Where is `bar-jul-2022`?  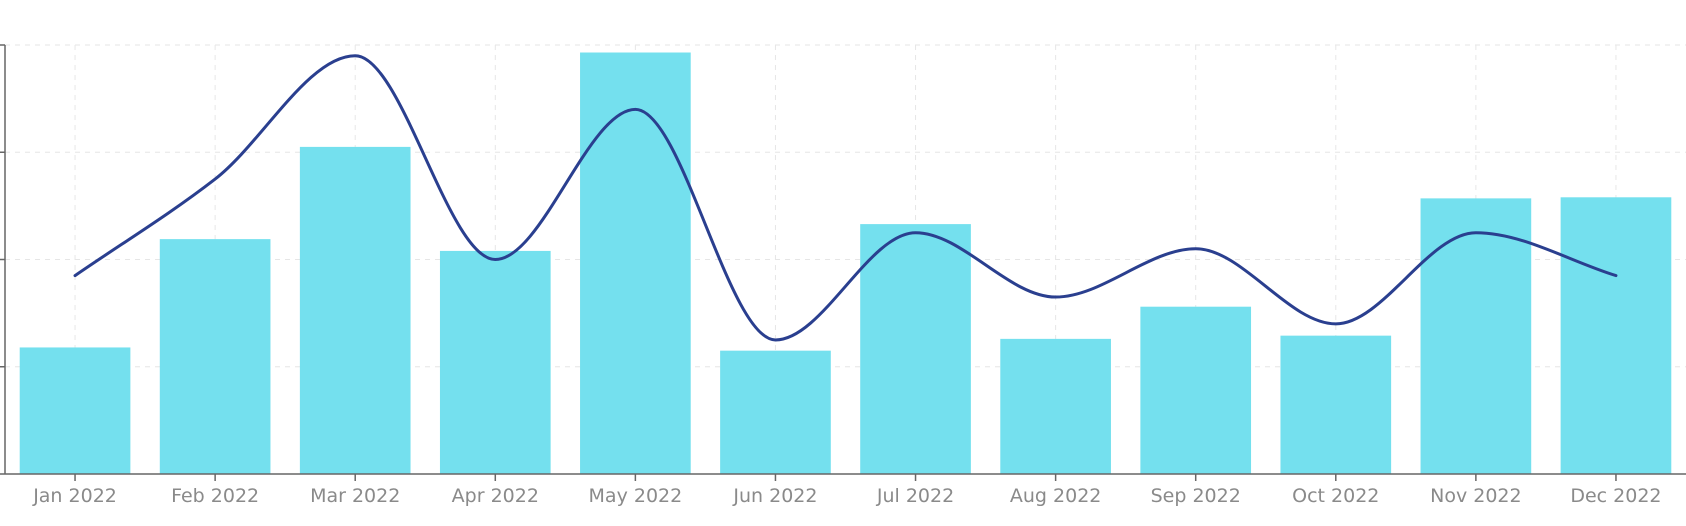 bar-jul-2022 is located at coordinates (915, 349).